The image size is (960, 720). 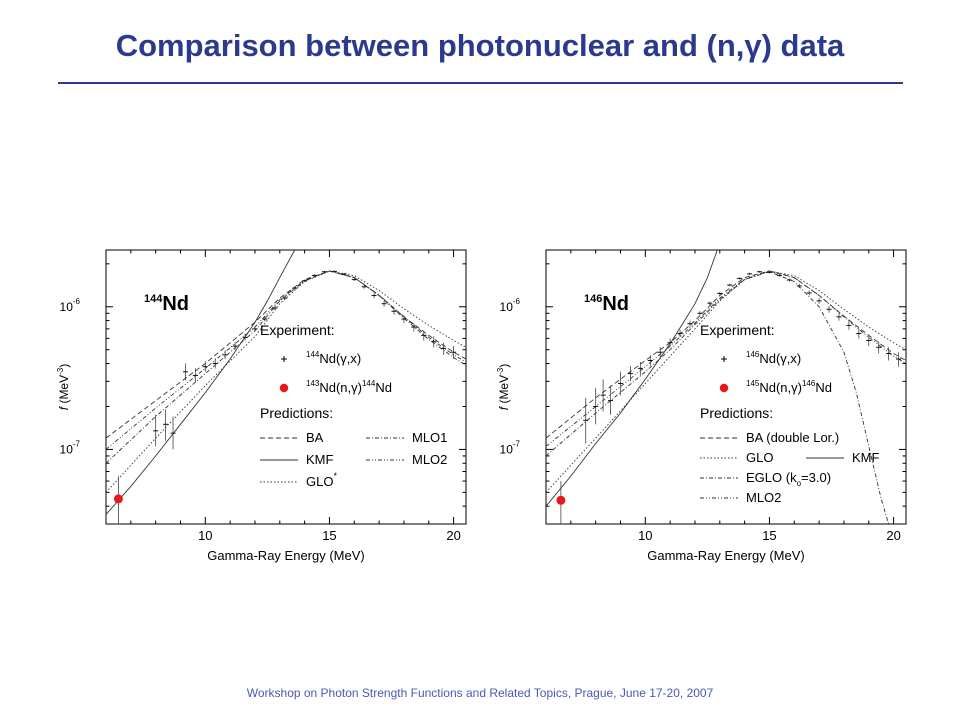 What do you see at coordinates (166, 304) in the screenshot?
I see `nucleus-label: 144Nd` at bounding box center [166, 304].